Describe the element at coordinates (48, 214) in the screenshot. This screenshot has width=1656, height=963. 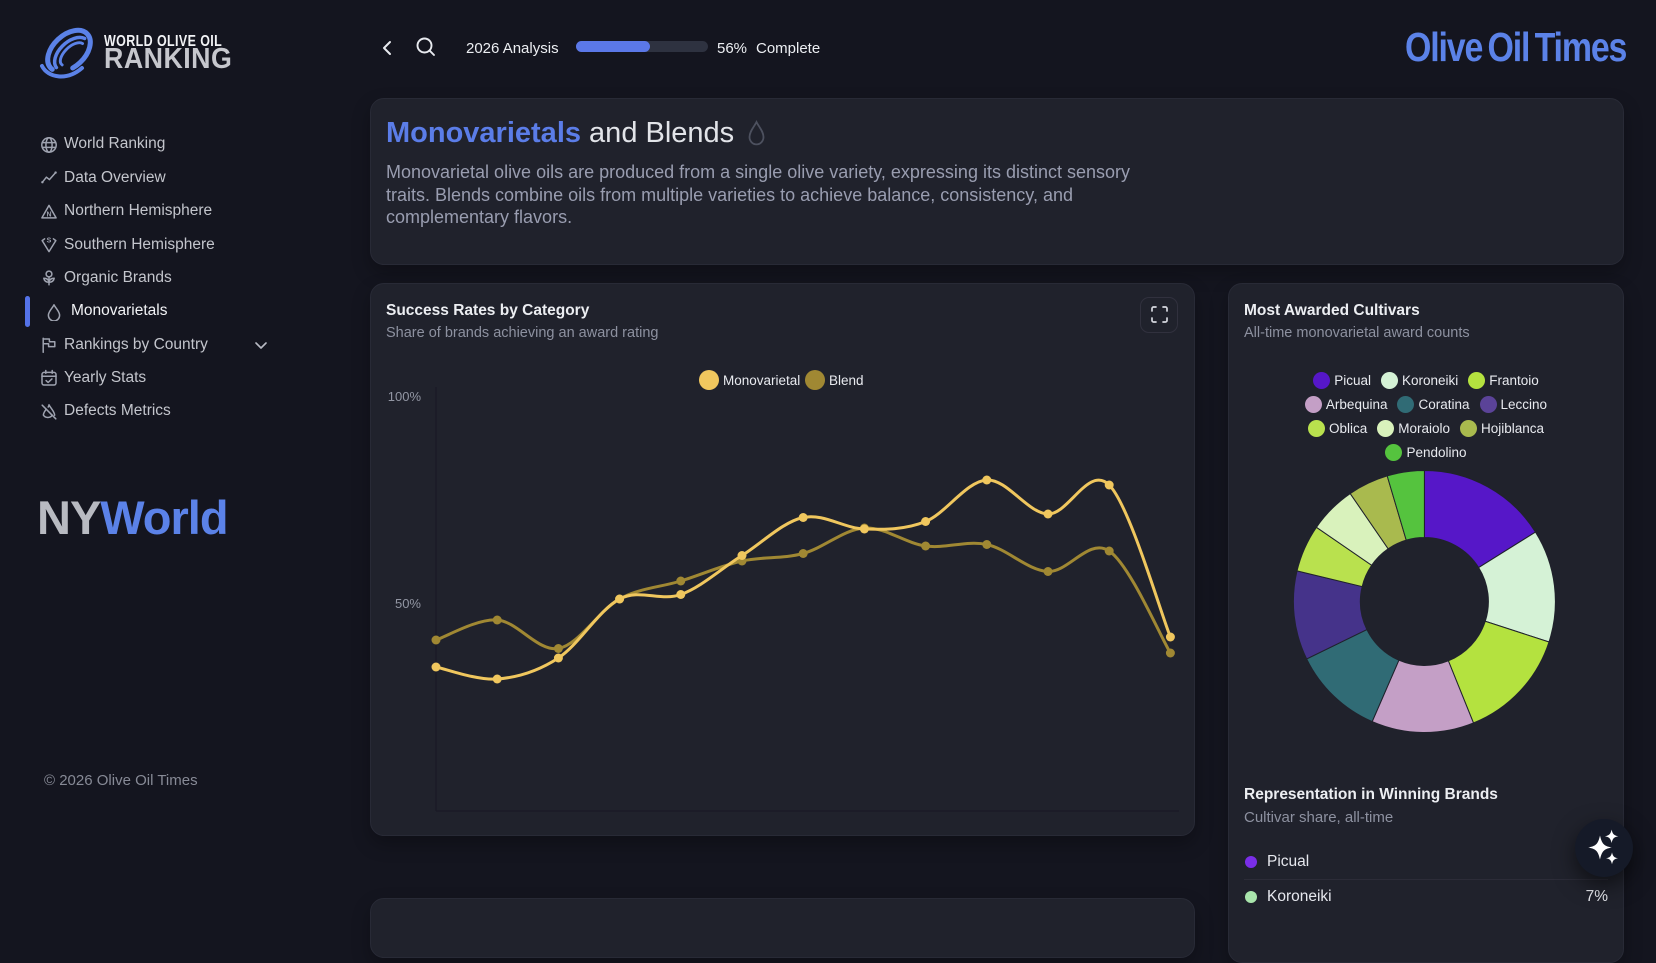
I see `svg-text: N` at that location.